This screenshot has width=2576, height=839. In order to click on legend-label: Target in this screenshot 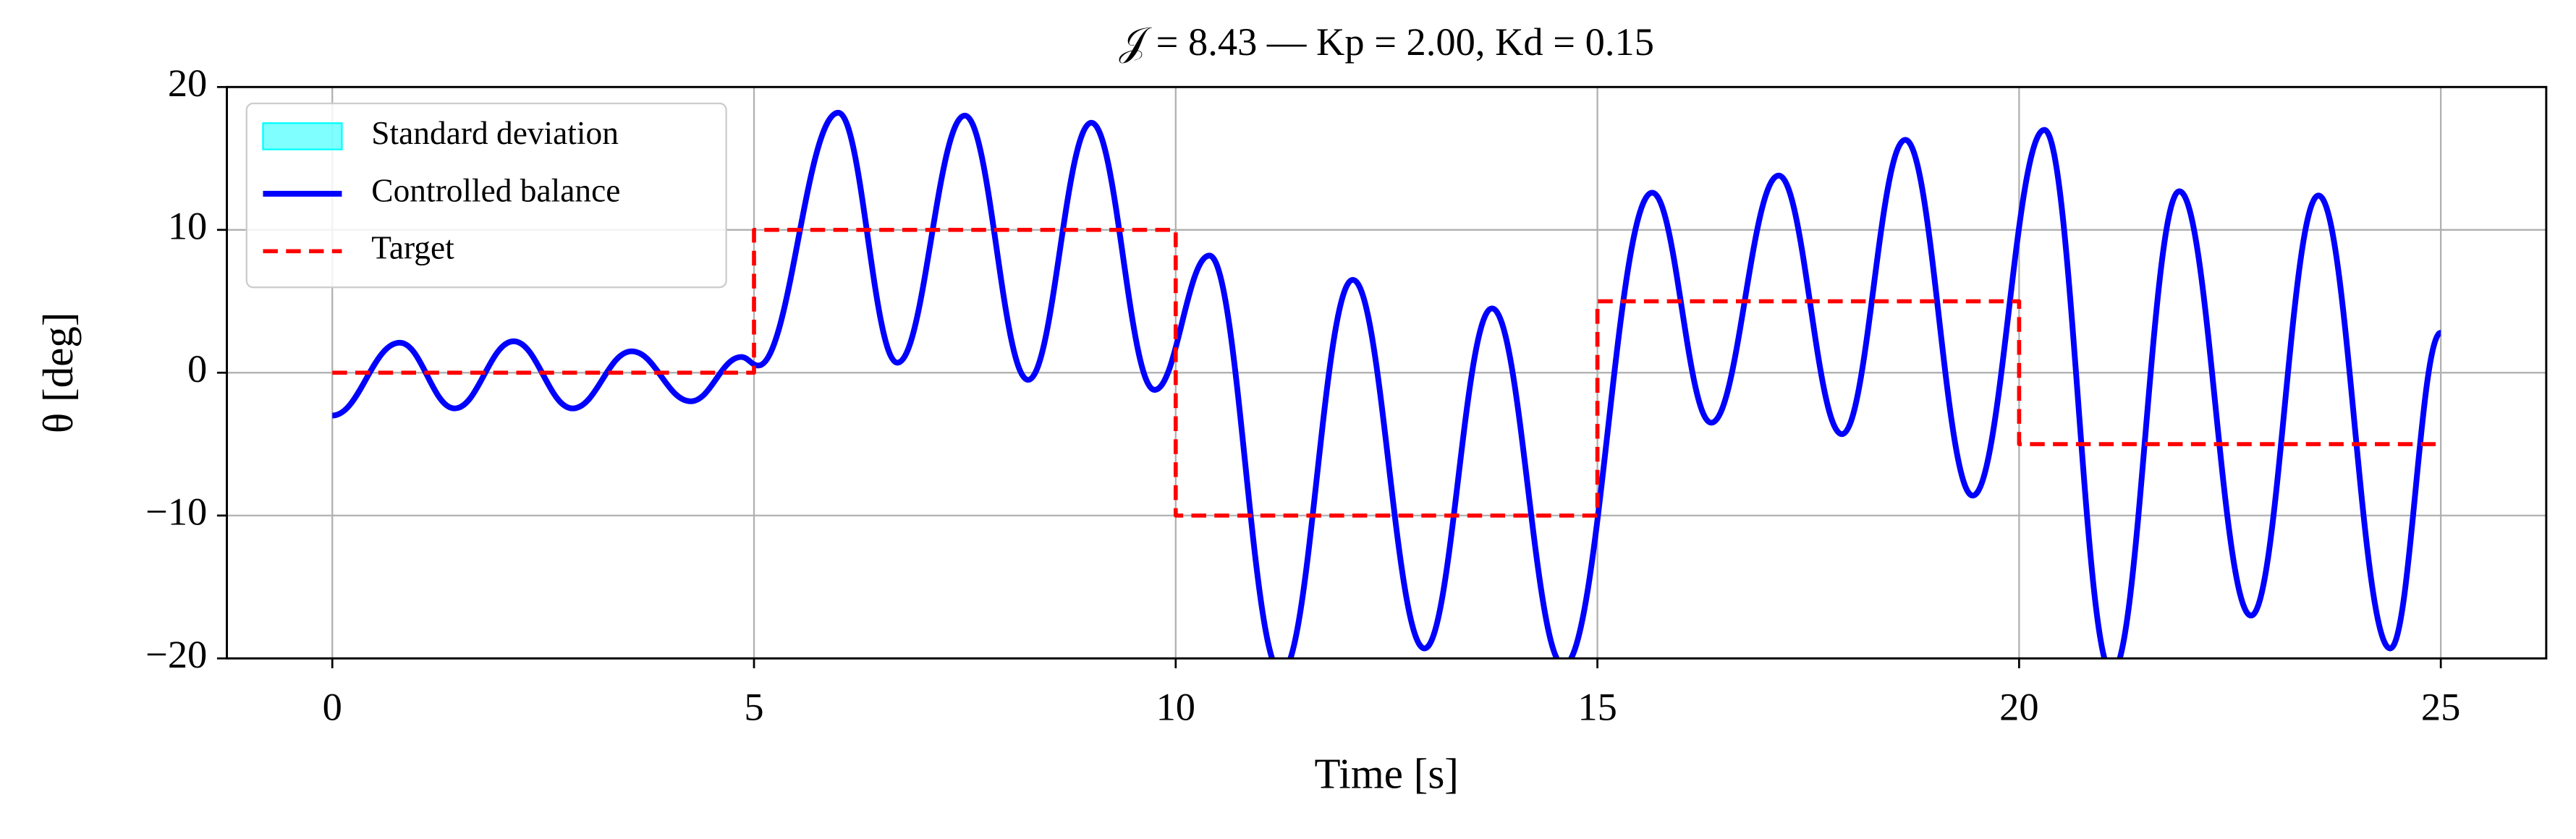, I will do `click(412, 248)`.